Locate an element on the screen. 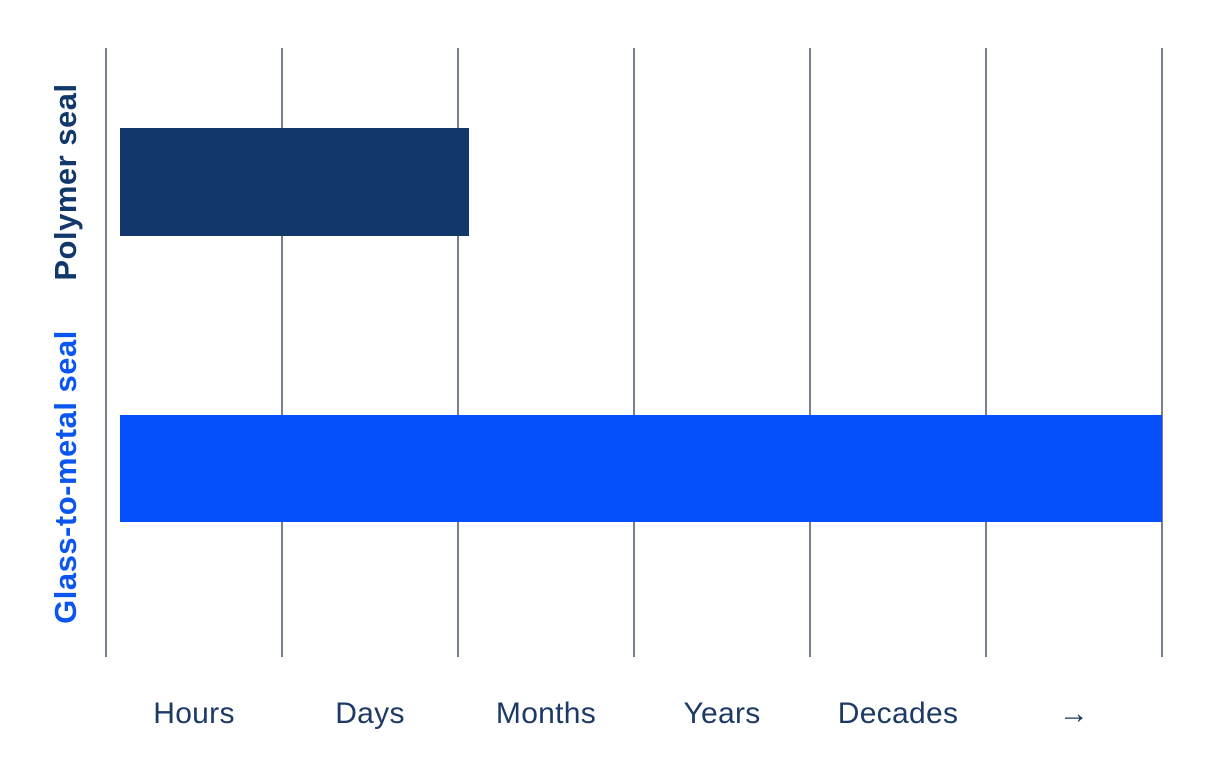 This screenshot has height=770, width=1232. x-tick-label-days: Days is located at coordinates (370, 713).